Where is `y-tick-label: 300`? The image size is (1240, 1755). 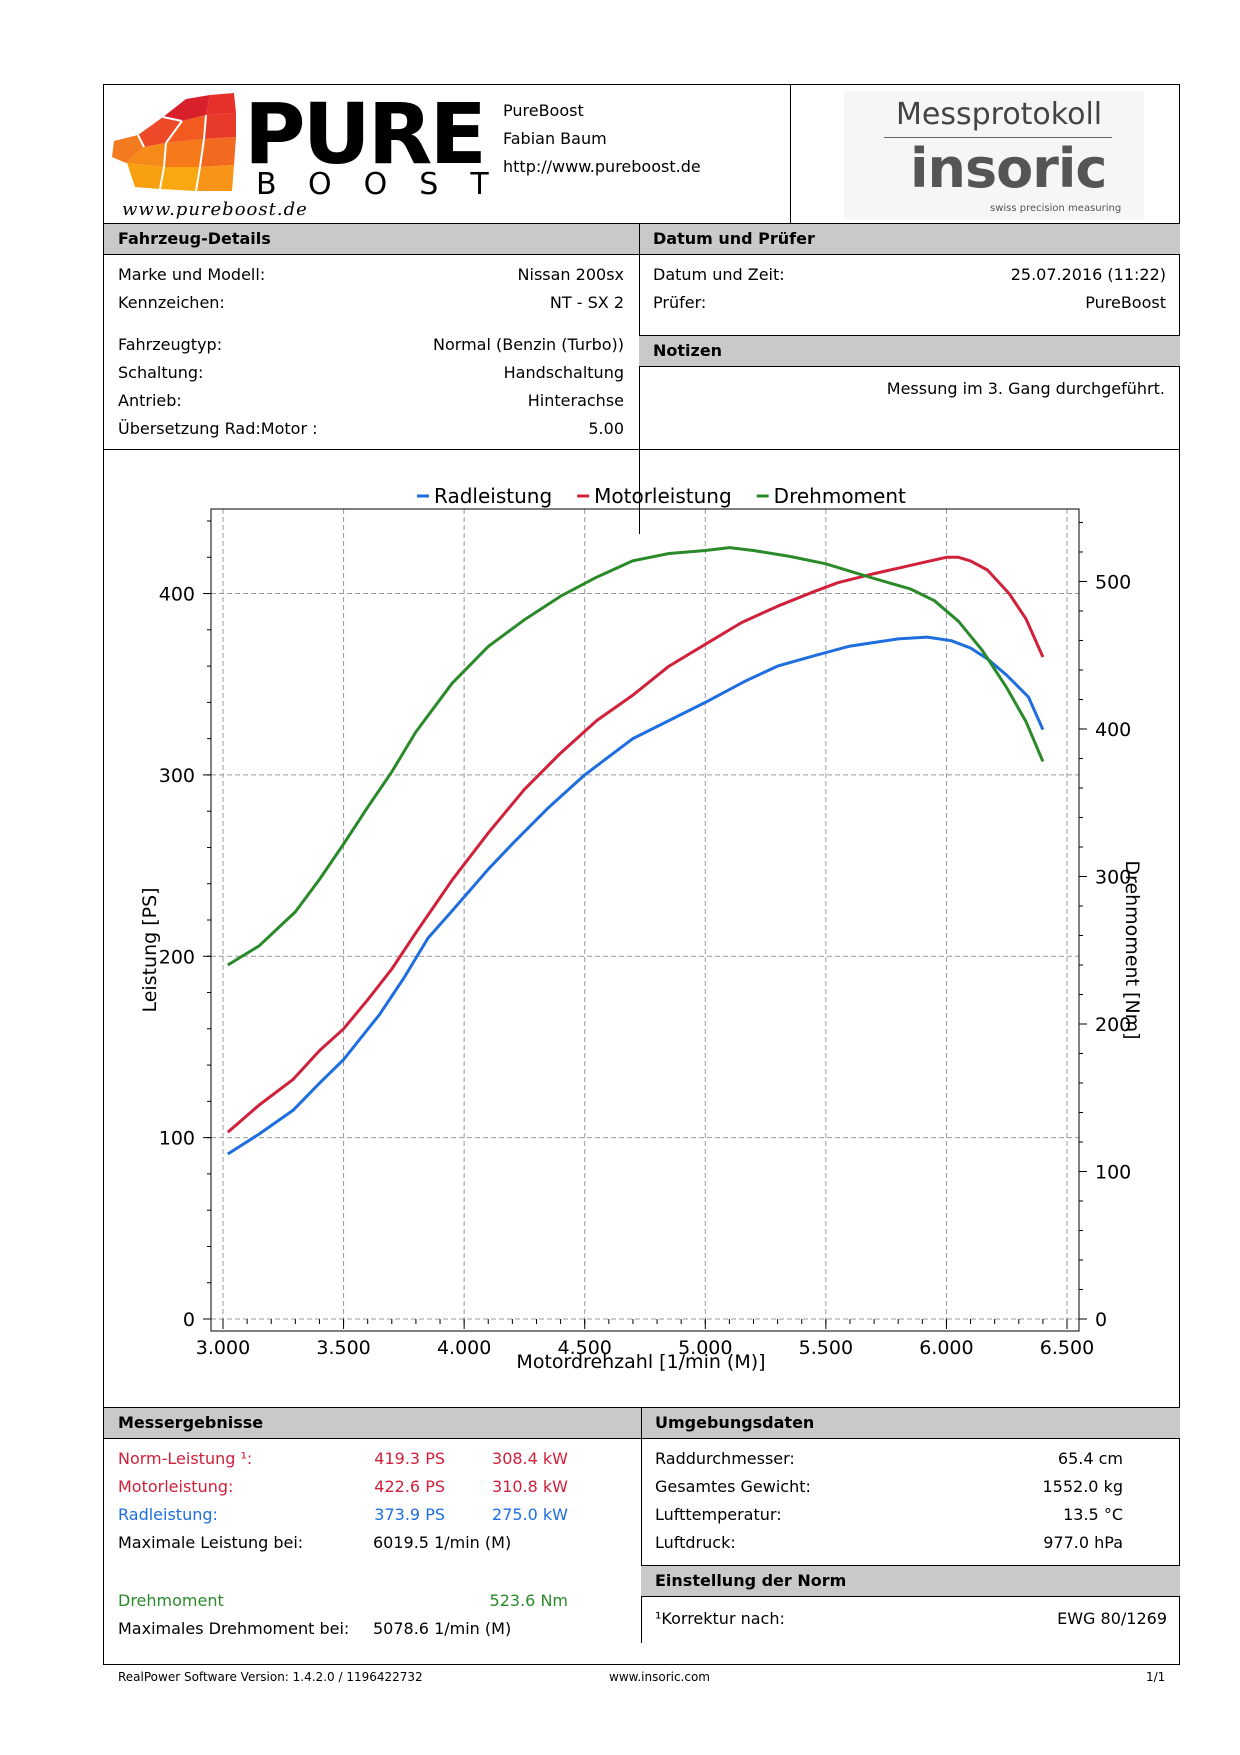 y-tick-label: 300 is located at coordinates (177, 776).